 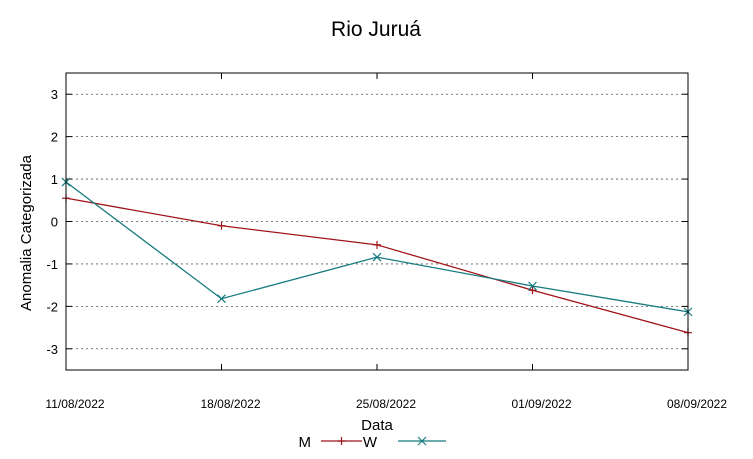 I want to click on x-tick-label: 01/09/2022, so click(x=541, y=404).